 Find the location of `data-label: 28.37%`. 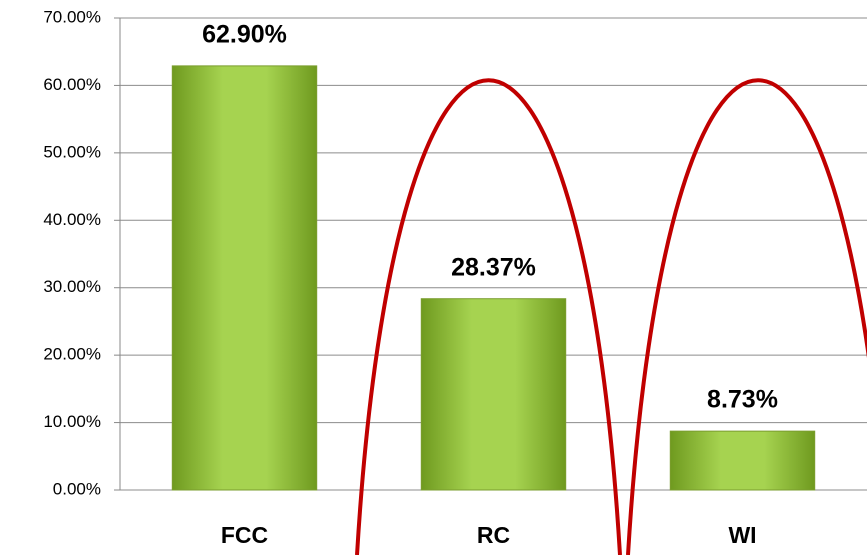

data-label: 28.37% is located at coordinates (493, 267).